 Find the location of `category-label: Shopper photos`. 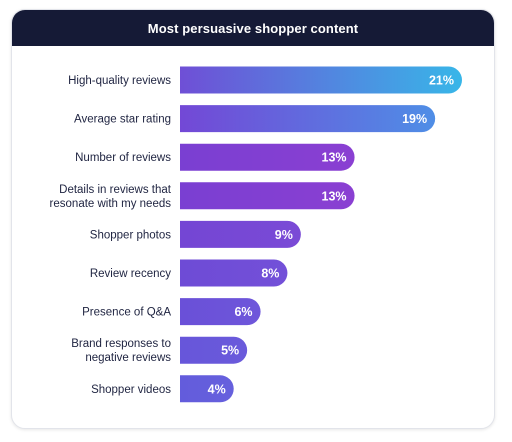

category-label: Shopper photos is located at coordinates (130, 235).